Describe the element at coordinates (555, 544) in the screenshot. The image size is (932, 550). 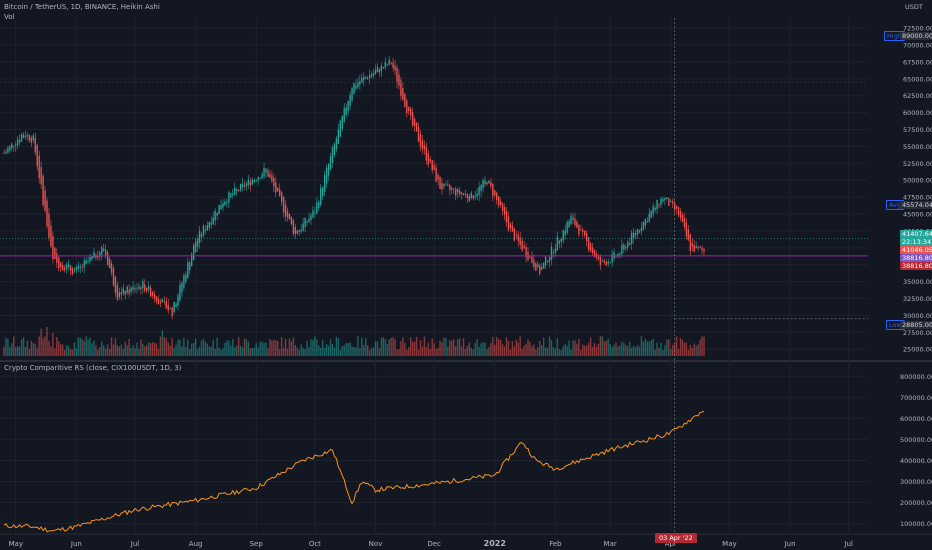
I see `time-tick-label: Feb` at that location.